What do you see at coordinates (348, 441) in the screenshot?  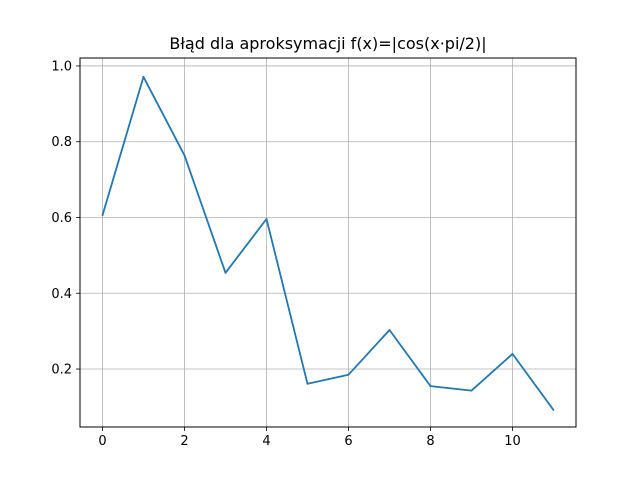 I see `x-tick-label: 6` at bounding box center [348, 441].